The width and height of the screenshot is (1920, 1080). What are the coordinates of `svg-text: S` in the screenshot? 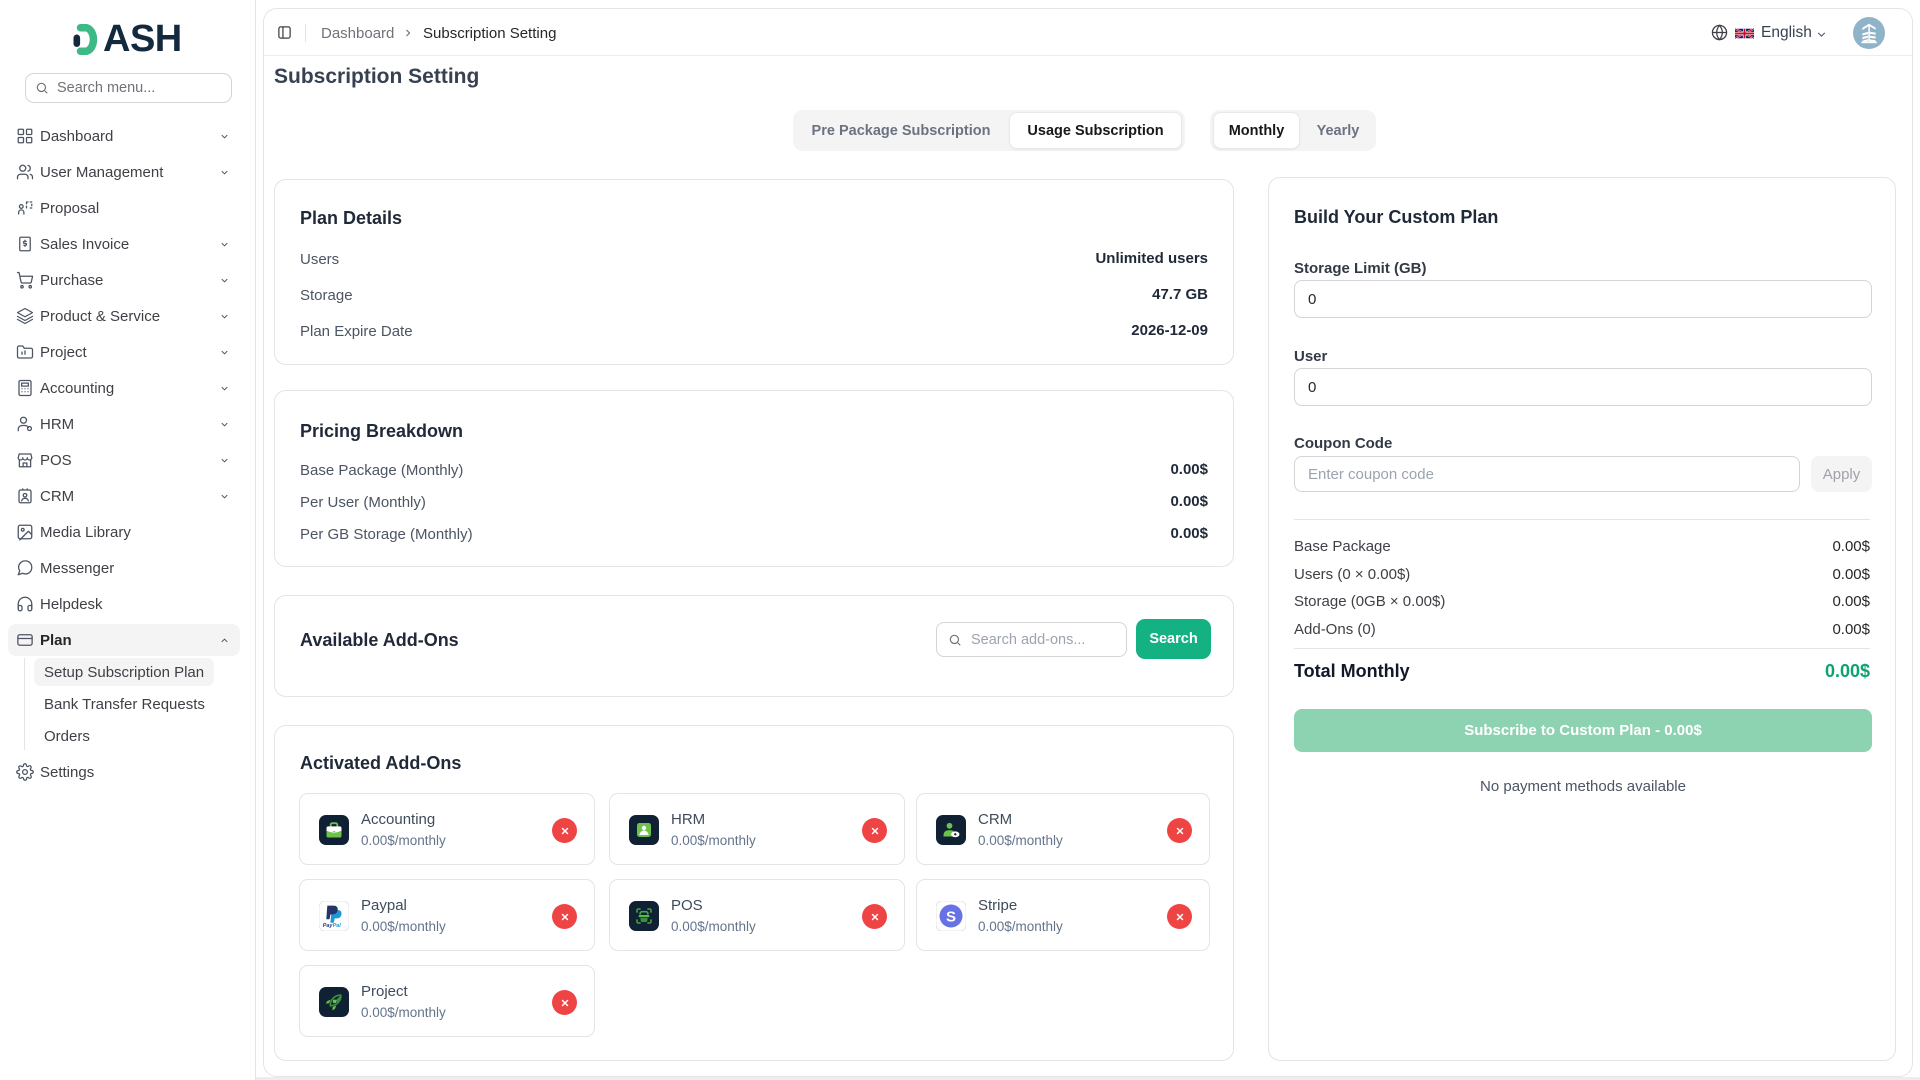 It's located at (951, 917).